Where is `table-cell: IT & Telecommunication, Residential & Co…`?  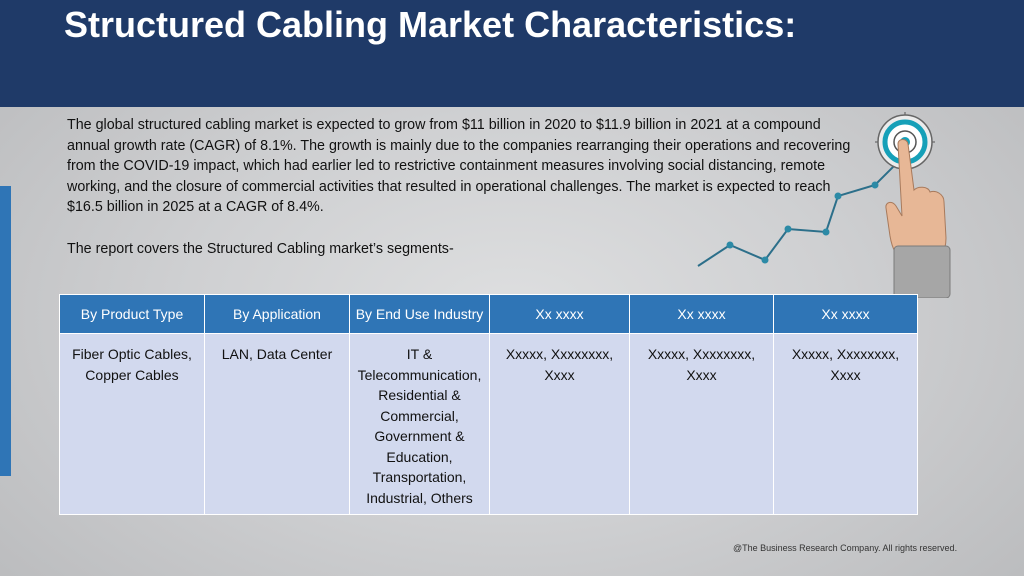
table-cell: IT & Telecommunication, Residential & Co… is located at coordinates (419, 424).